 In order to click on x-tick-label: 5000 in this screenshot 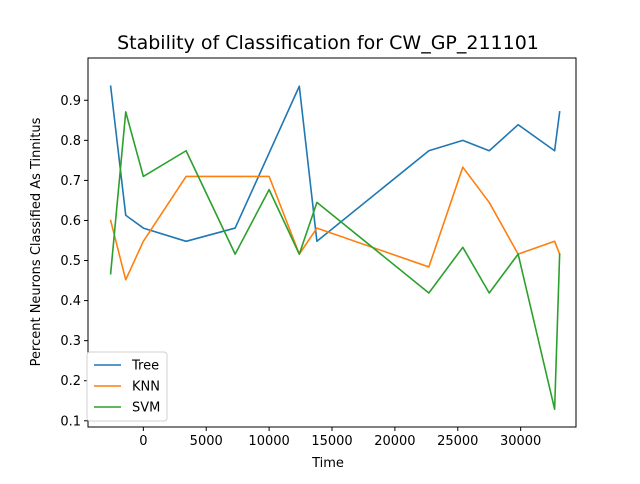, I will do `click(206, 441)`.